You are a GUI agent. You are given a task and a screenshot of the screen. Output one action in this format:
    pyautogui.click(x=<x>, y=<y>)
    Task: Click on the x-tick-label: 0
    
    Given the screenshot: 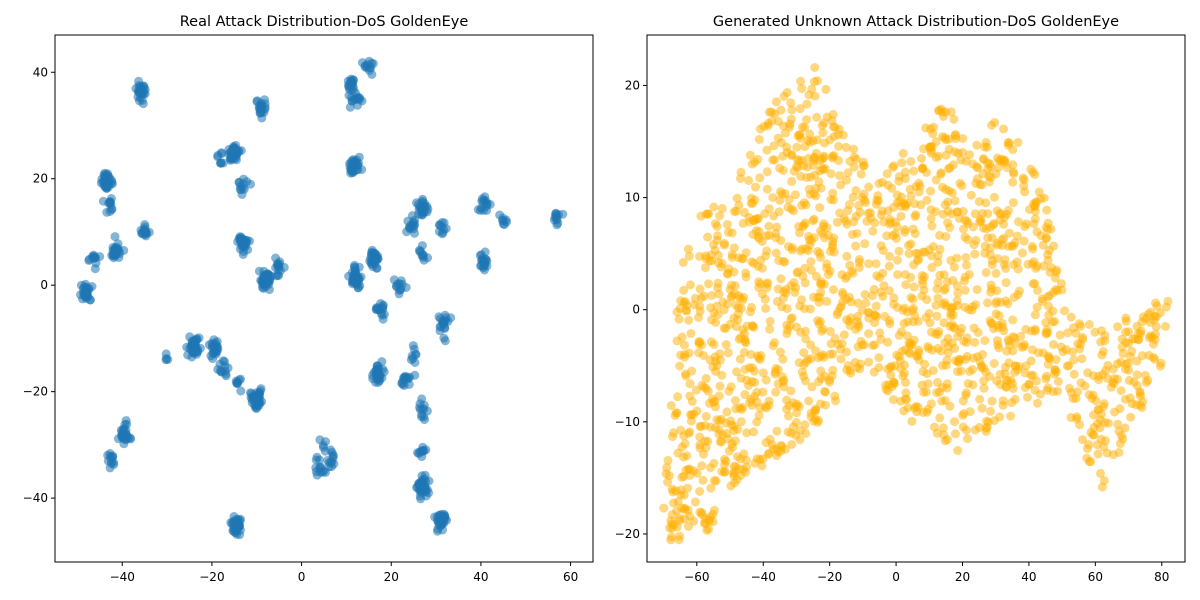 What is the action you would take?
    pyautogui.click(x=302, y=577)
    